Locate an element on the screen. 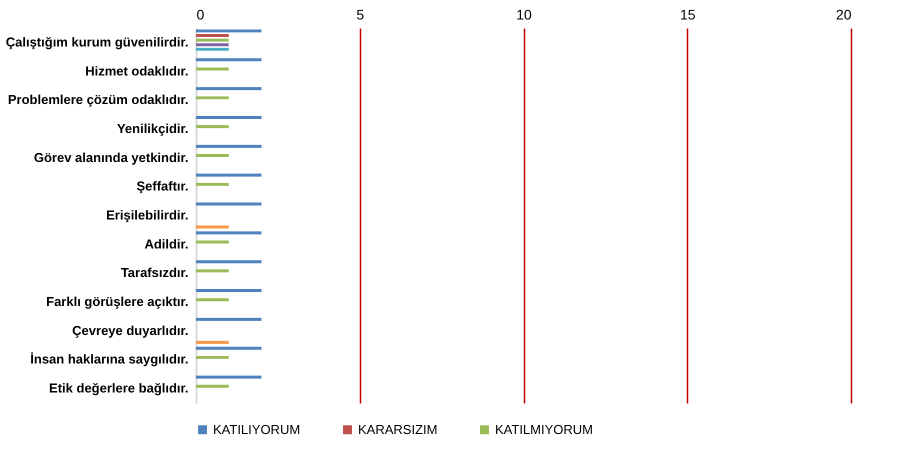  y-tick-label: Tarafsızdır. is located at coordinates (154, 272).